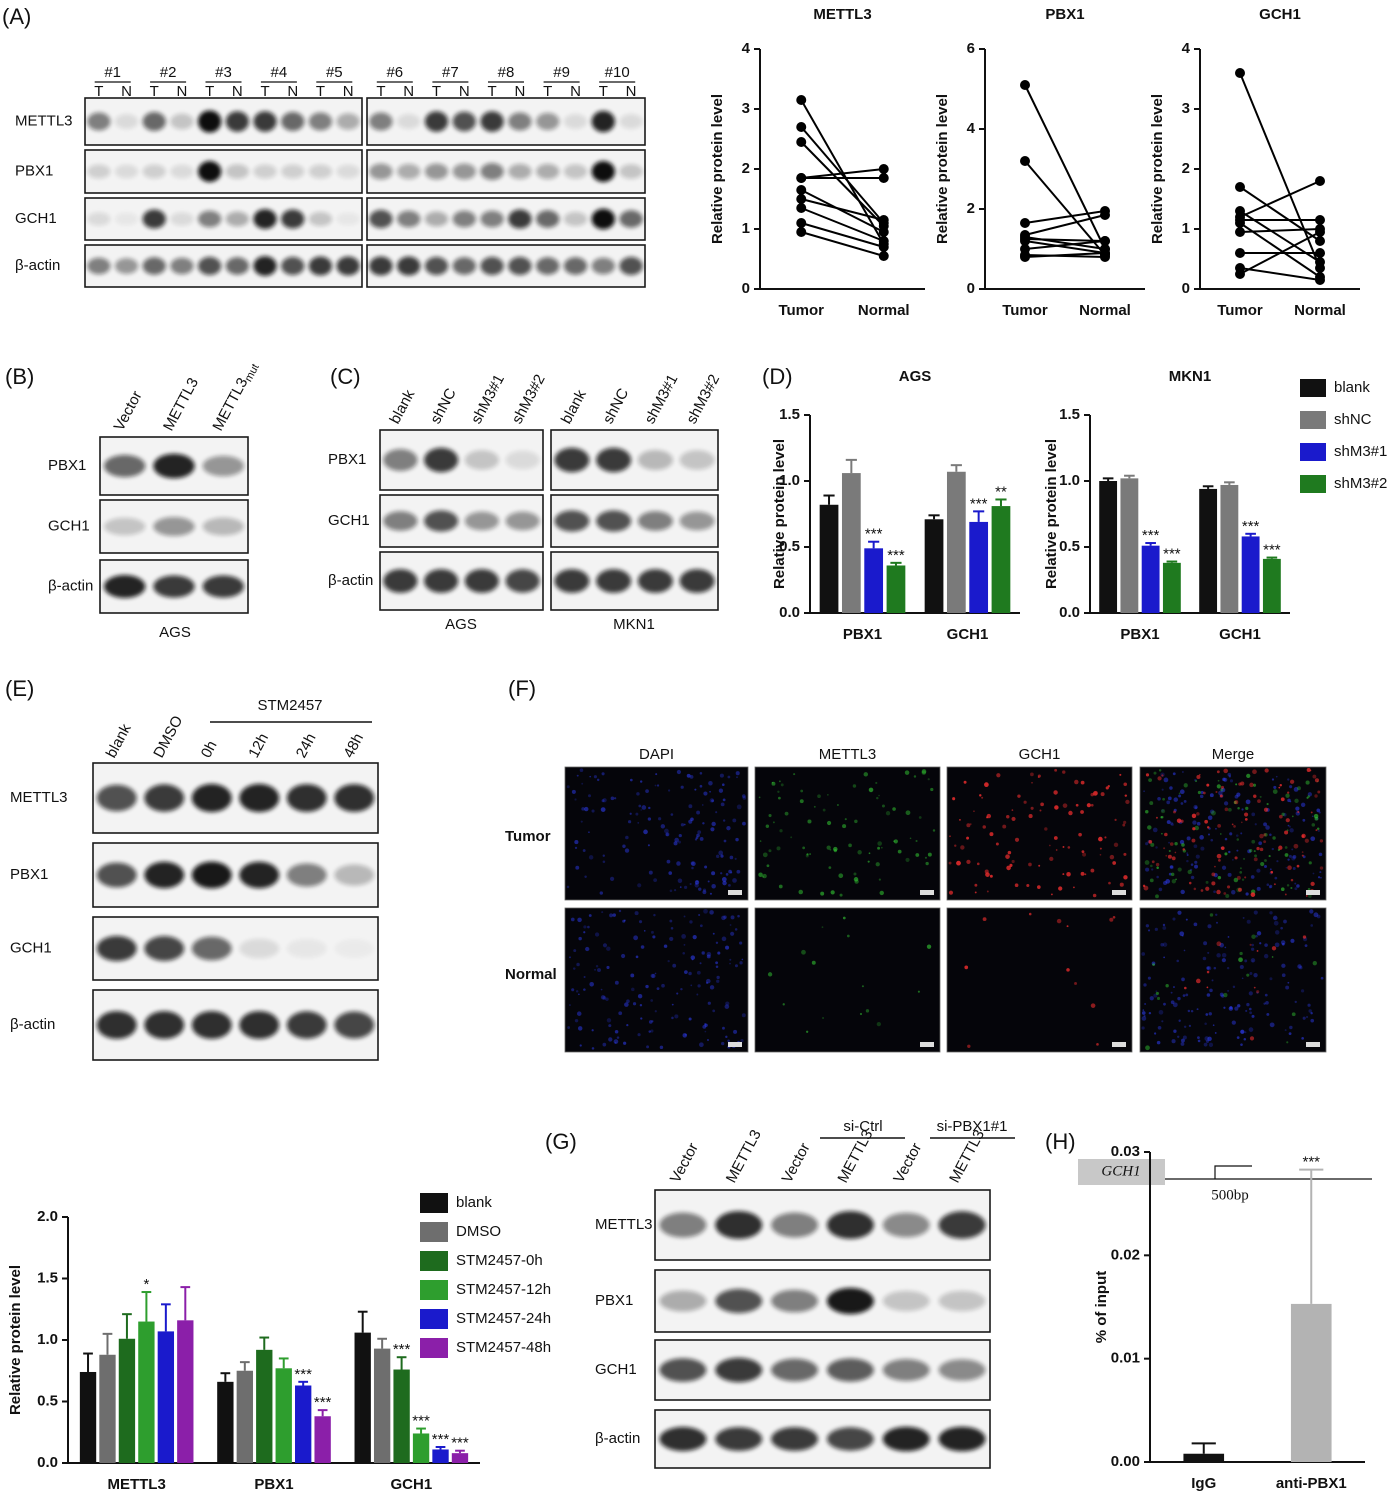 The width and height of the screenshot is (1400, 1497). I want to click on lane-label: T, so click(436, 91).